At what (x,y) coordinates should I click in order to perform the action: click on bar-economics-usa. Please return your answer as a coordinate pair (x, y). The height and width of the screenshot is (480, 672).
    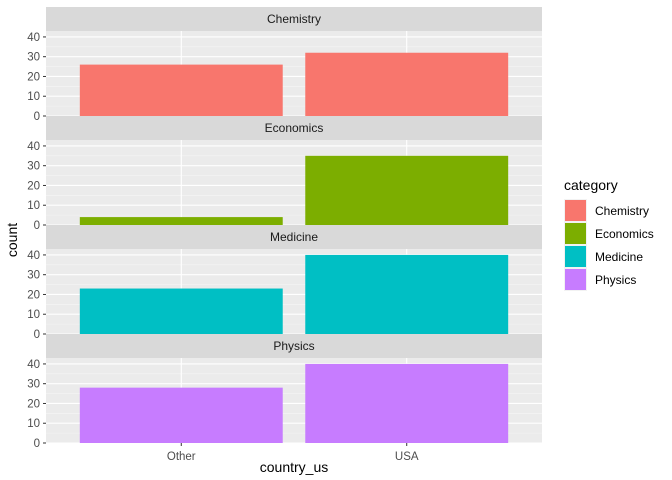
    Looking at the image, I should click on (407, 190).